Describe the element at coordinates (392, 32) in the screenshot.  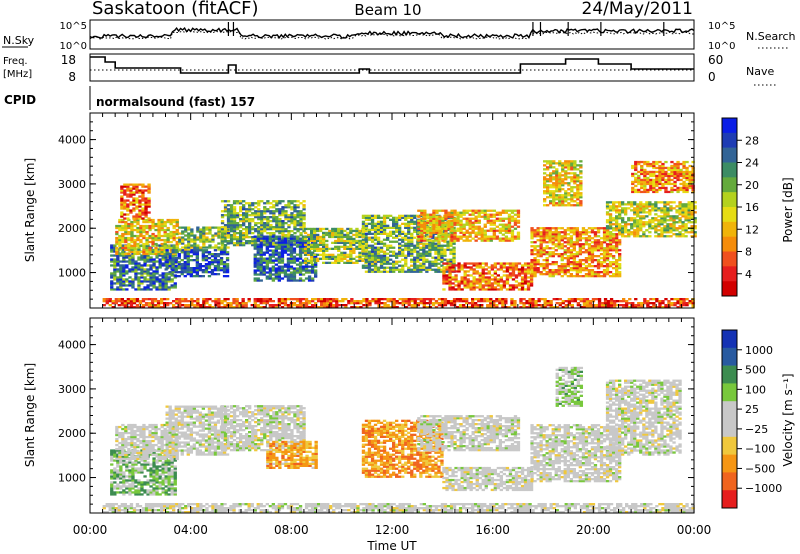
I see `noise-sky-line` at that location.